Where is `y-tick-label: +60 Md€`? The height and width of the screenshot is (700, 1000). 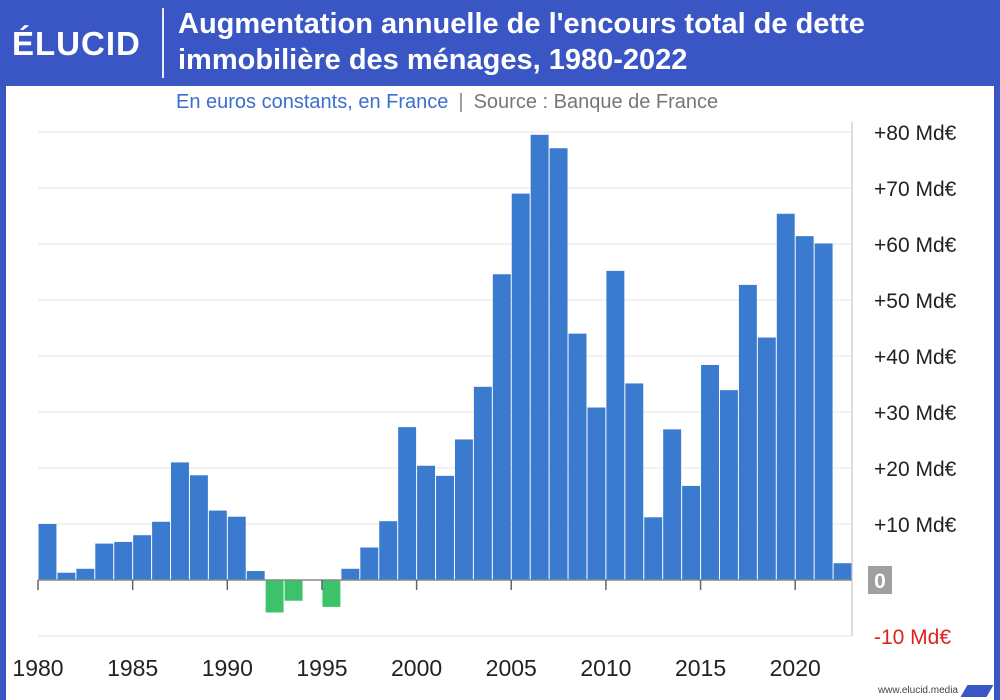
y-tick-label: +60 Md€ is located at coordinates (915, 245).